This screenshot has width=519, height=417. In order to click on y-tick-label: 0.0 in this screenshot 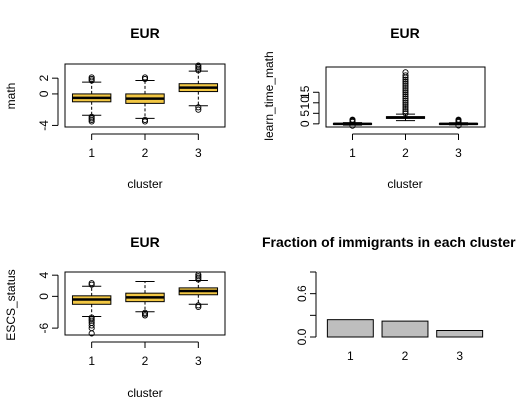, I will do `click(302, 336)`.